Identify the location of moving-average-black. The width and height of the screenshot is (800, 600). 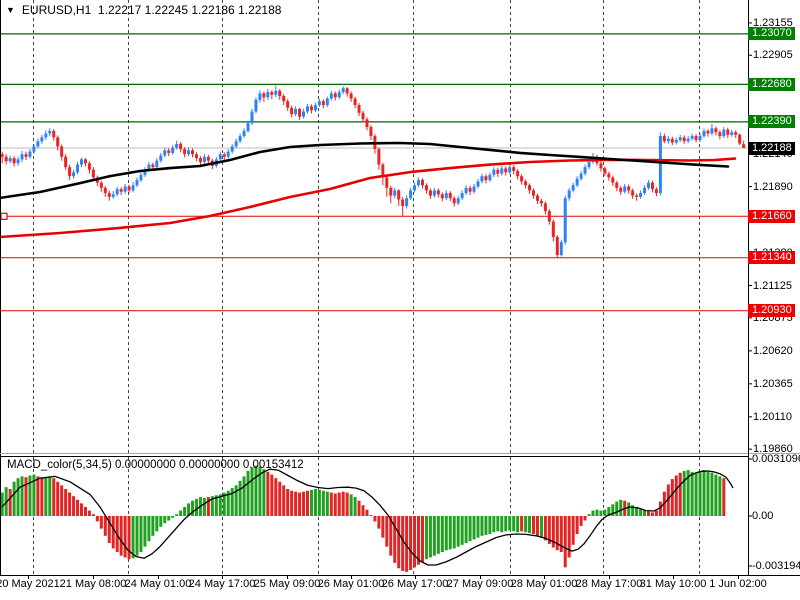
(365, 170).